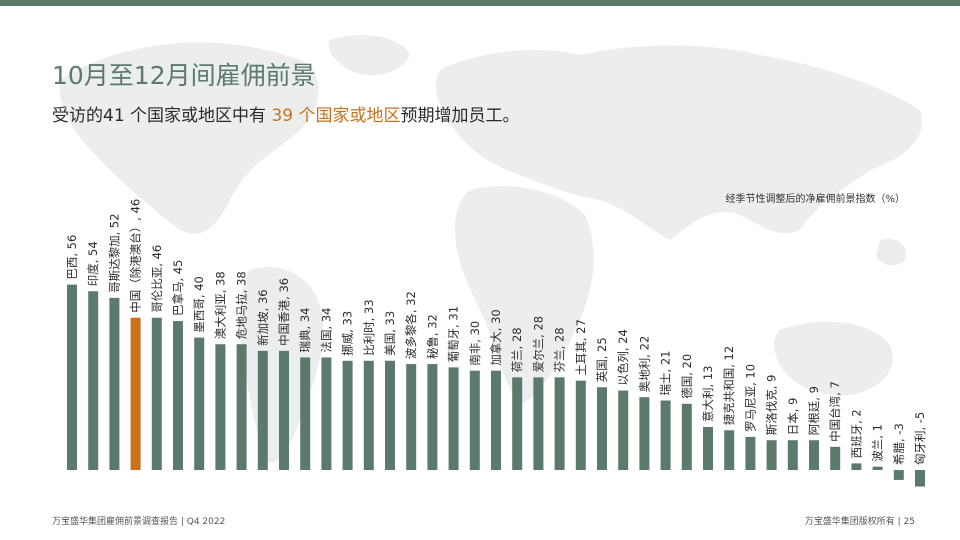 The height and width of the screenshot is (540, 960). What do you see at coordinates (336, 116) in the screenshot?
I see `subtitle-highlight: 39 个国家或地区` at bounding box center [336, 116].